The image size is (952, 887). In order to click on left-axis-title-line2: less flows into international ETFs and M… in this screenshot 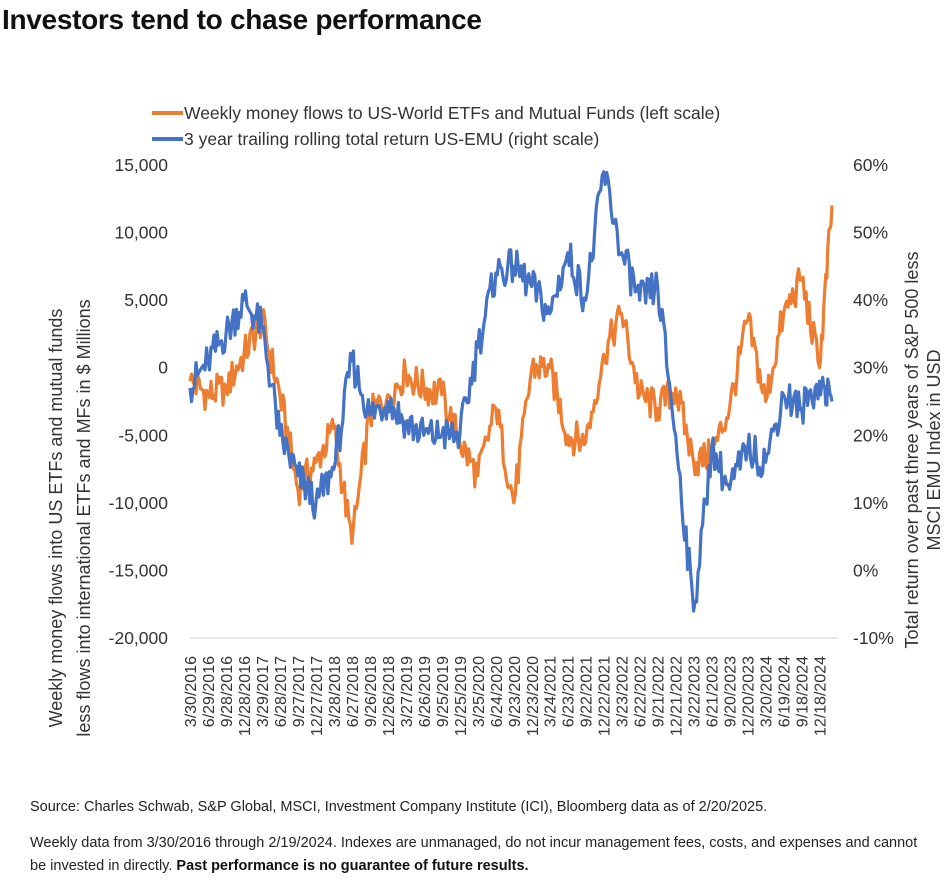, I will do `click(84, 517)`.